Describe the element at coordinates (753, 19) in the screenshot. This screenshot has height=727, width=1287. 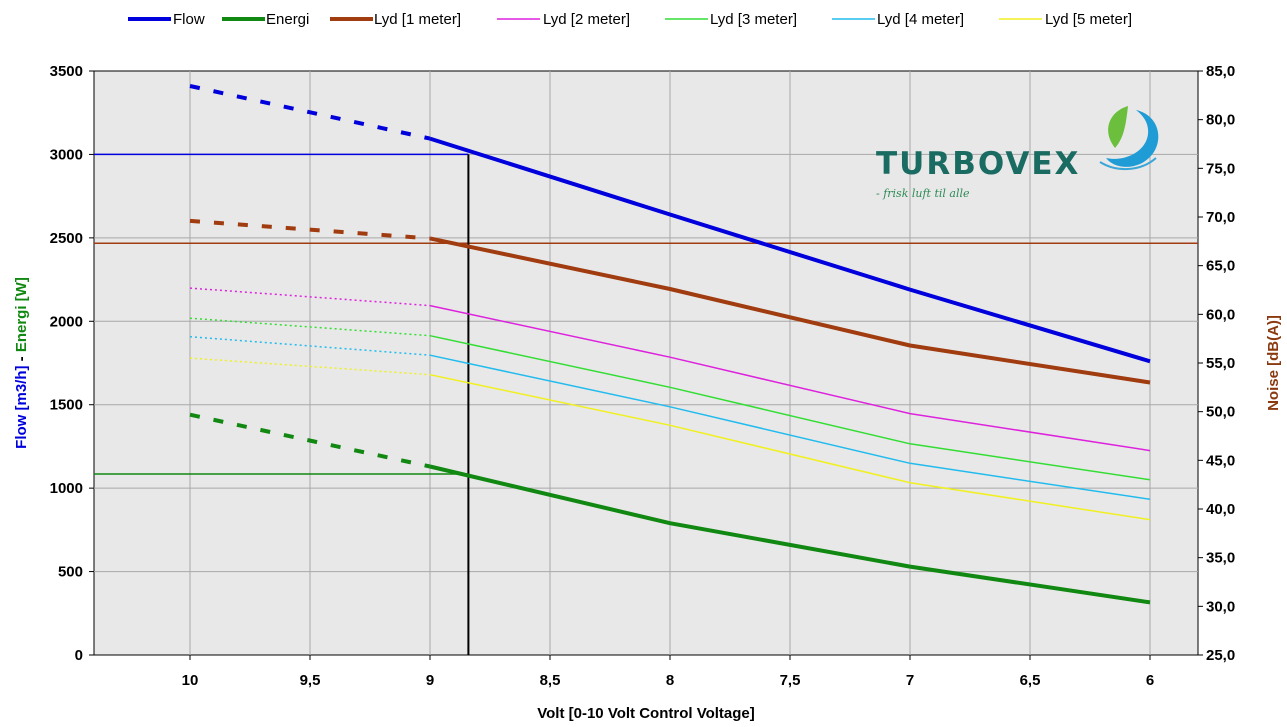
I see `legend-label-lyd3: Lyd [3 meter]` at that location.